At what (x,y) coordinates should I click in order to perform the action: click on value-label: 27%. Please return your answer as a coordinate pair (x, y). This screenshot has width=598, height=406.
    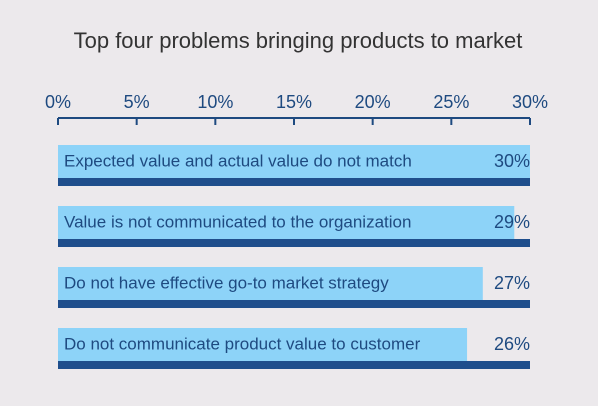
    Looking at the image, I should click on (512, 283).